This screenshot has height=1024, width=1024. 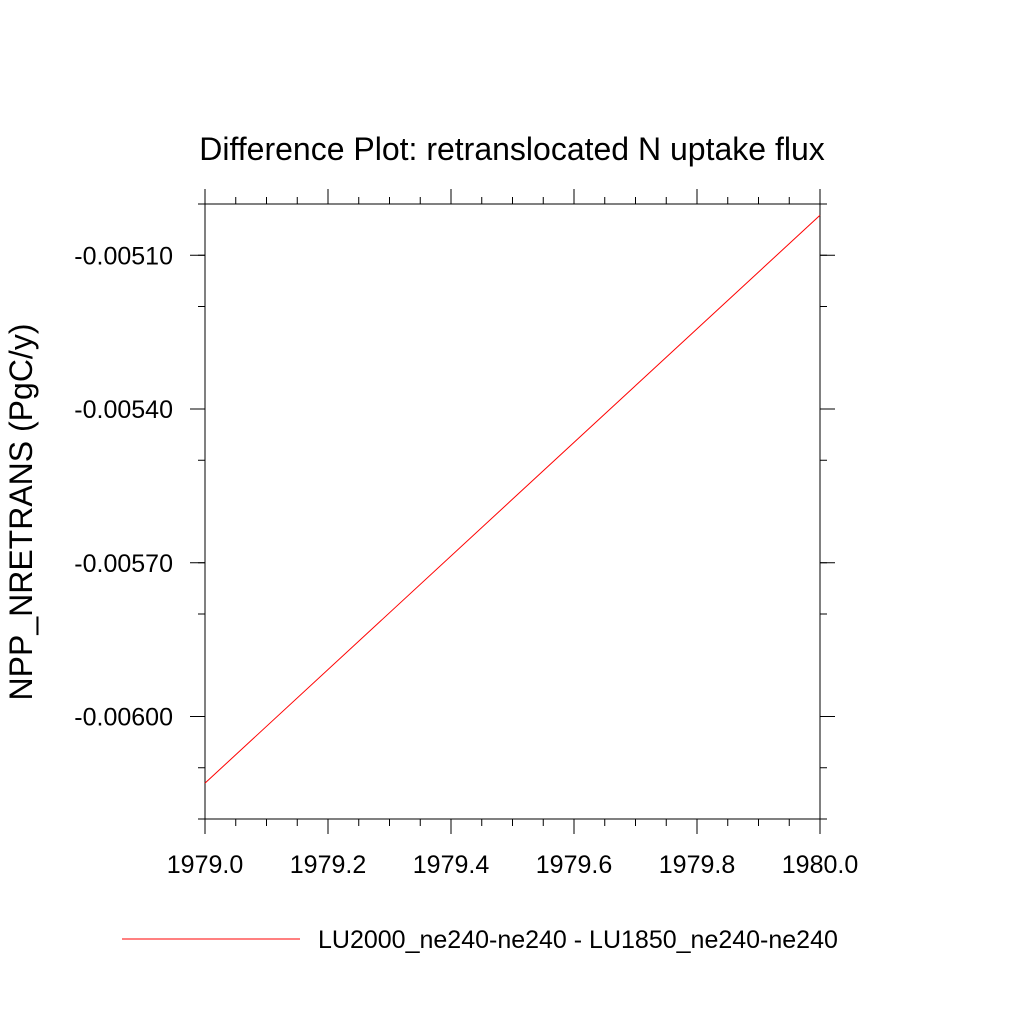 I want to click on legend: LU2000_ne240-ne240 - LU1850_ne240-ne240, so click(x=480, y=940).